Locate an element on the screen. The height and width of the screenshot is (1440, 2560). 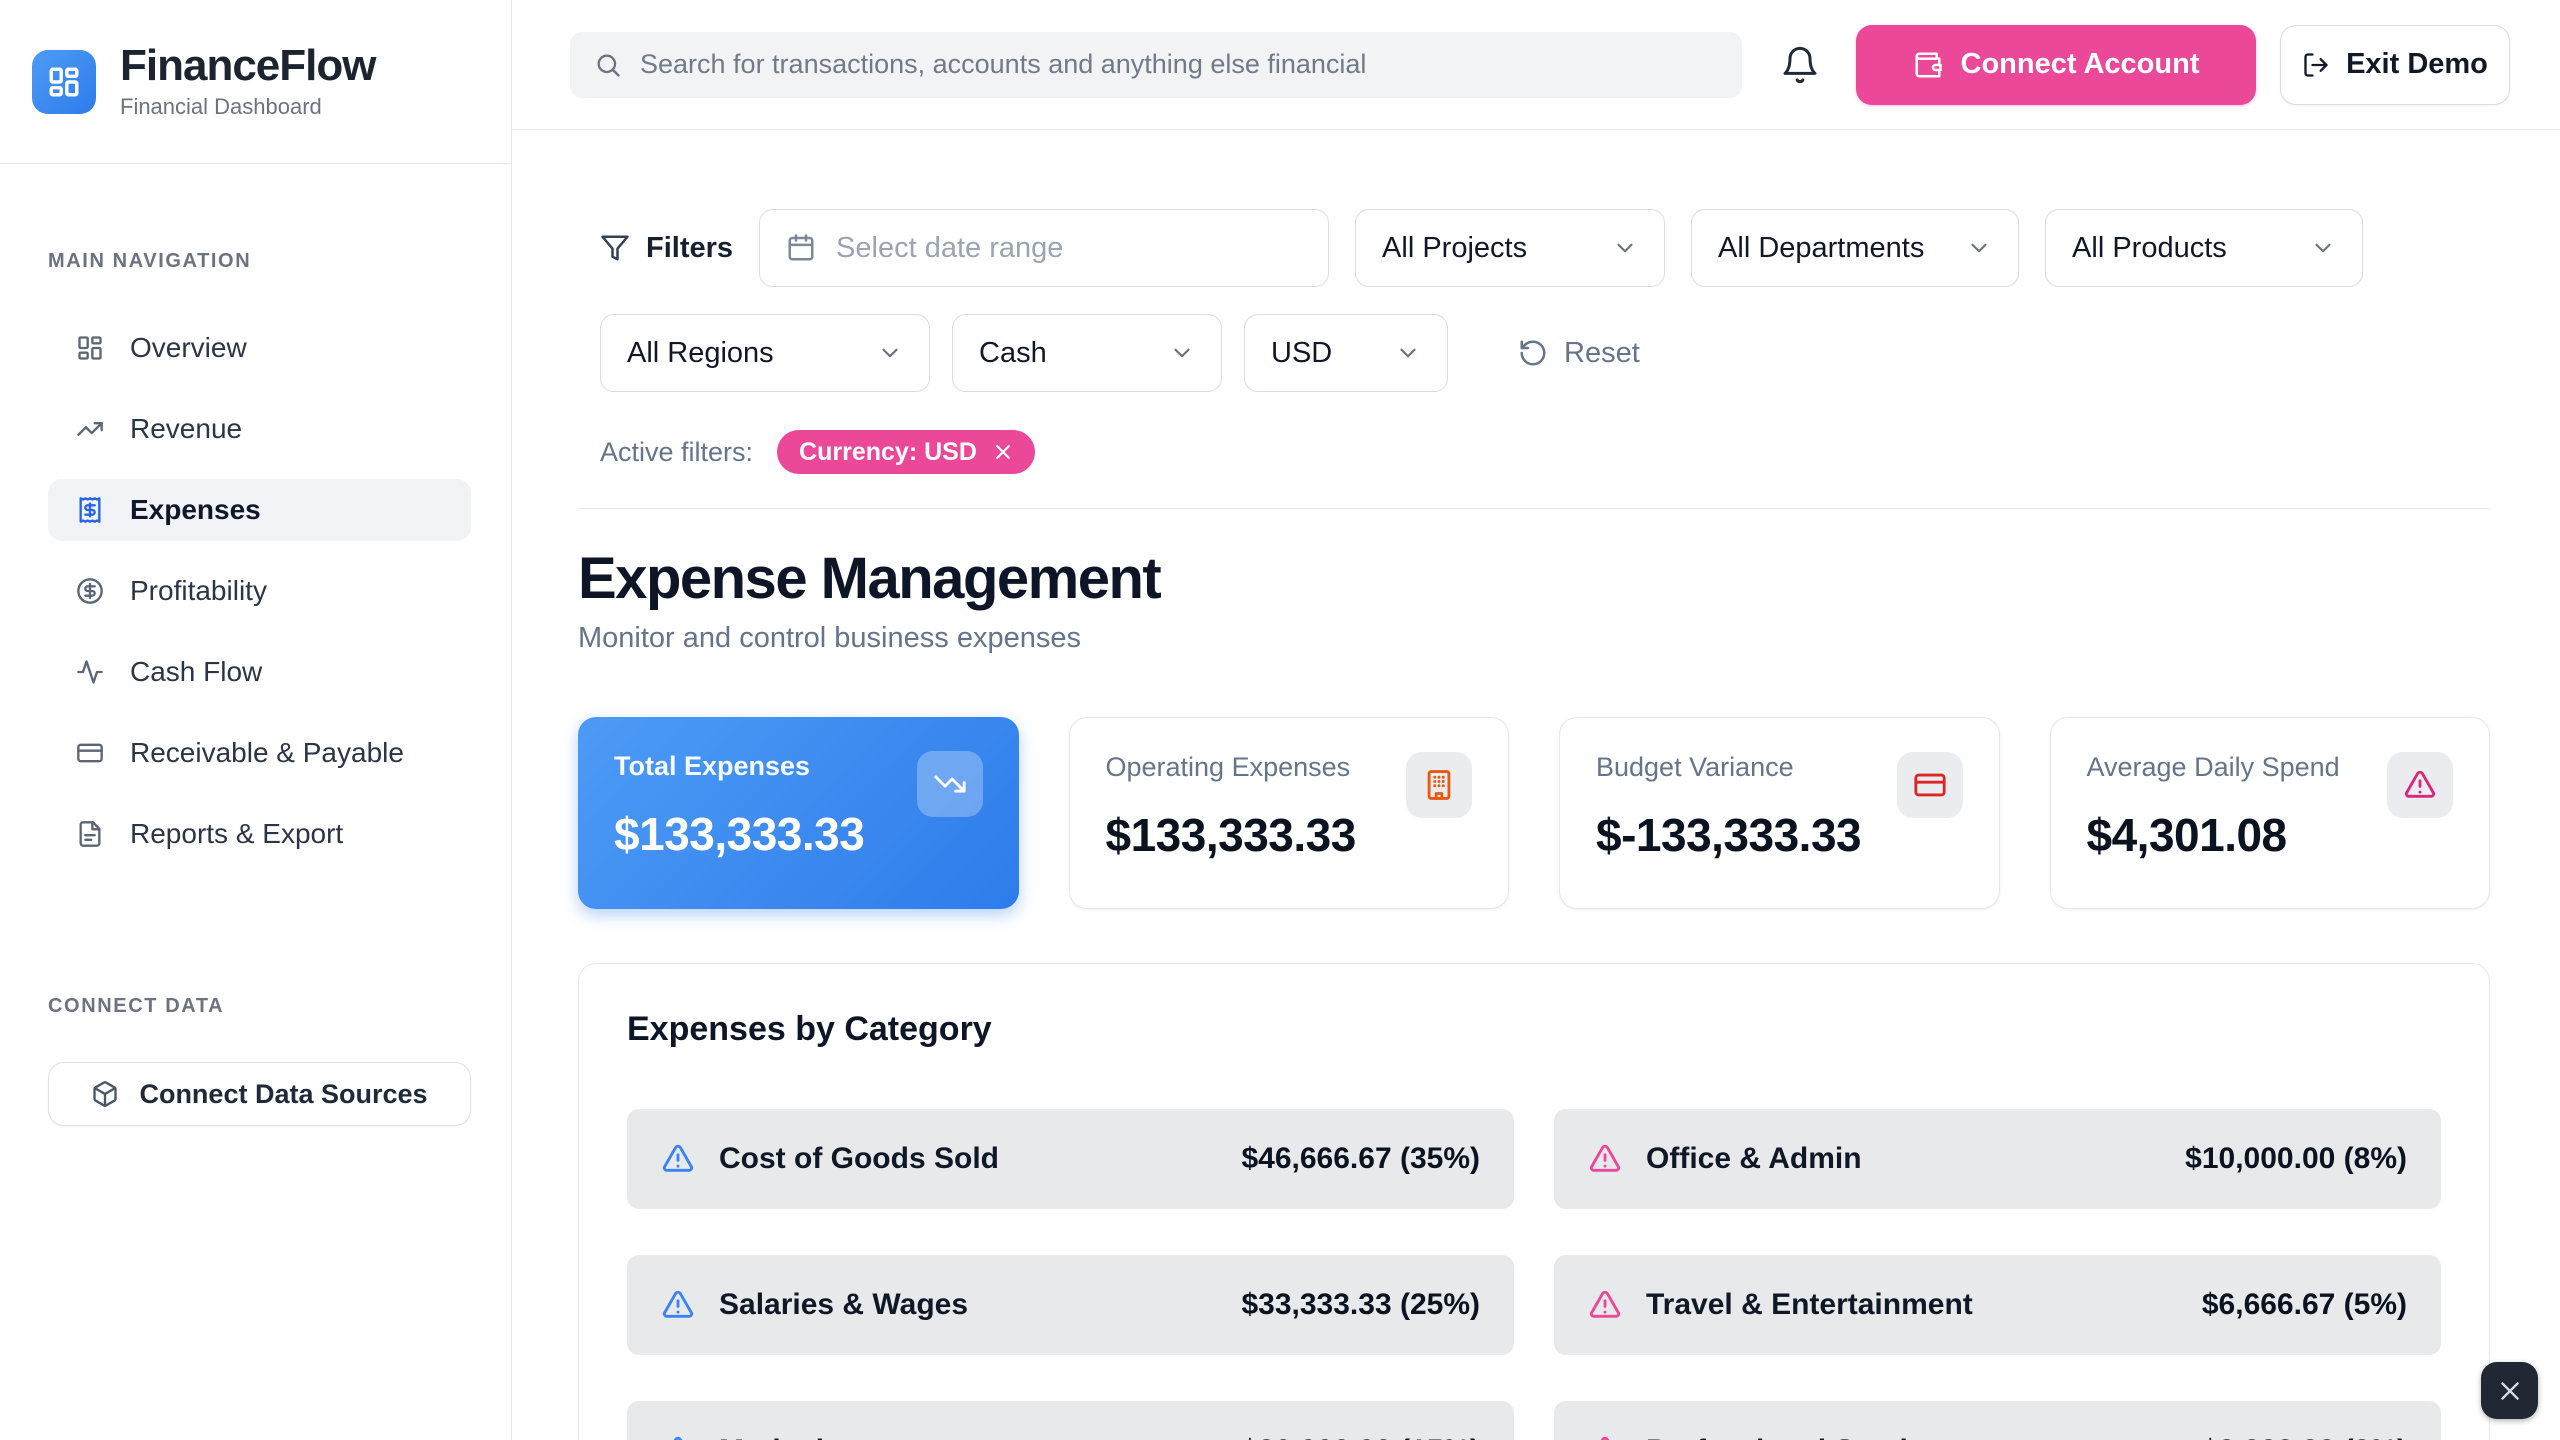
date-range-input is located at coordinates (1069, 248).